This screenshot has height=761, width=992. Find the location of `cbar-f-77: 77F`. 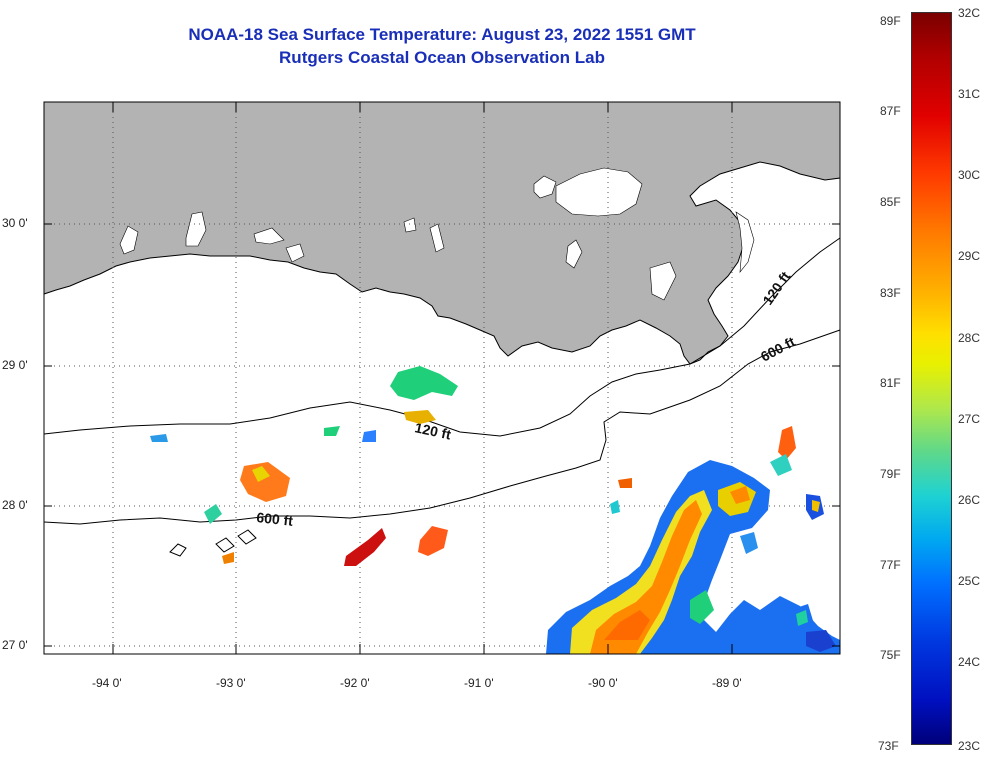

cbar-f-77: 77F is located at coordinates (890, 565).